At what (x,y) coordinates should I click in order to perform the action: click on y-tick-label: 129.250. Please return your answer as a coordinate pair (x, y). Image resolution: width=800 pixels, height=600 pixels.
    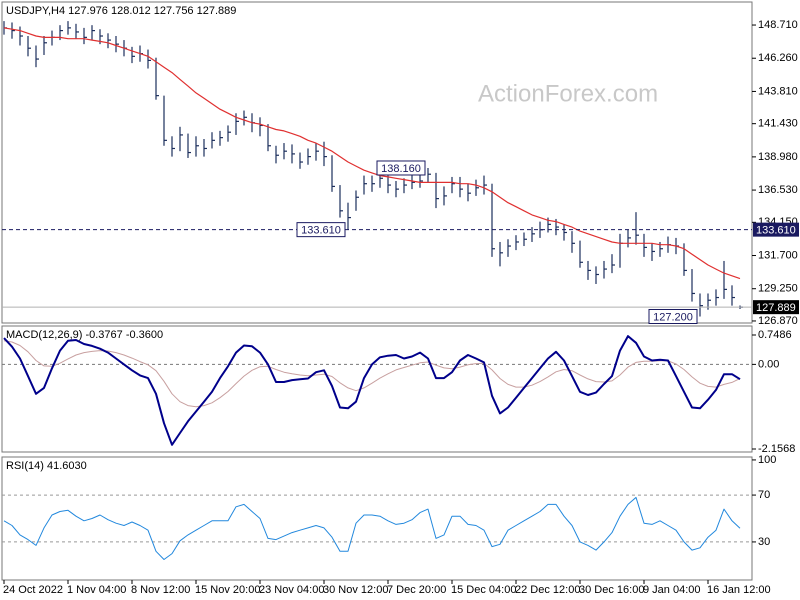
    Looking at the image, I should click on (778, 289).